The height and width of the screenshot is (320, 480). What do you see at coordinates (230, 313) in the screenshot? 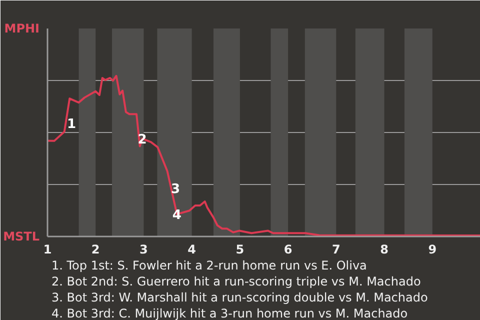
I see `text: 4. Bot 3rd: C. Muijlwijk hit a 3-run home run vs M. Machado` at bounding box center [230, 313].